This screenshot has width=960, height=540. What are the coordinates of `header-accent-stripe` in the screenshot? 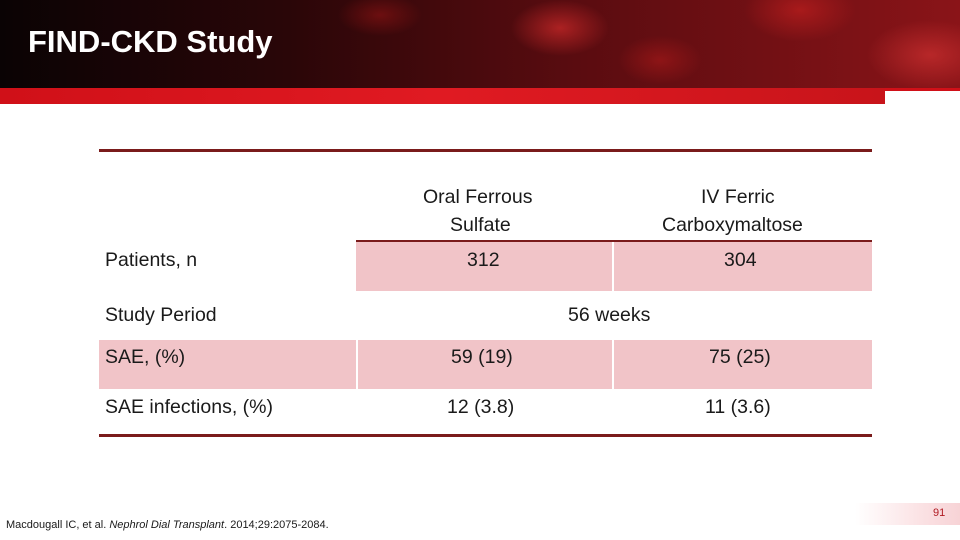 It's located at (442, 96).